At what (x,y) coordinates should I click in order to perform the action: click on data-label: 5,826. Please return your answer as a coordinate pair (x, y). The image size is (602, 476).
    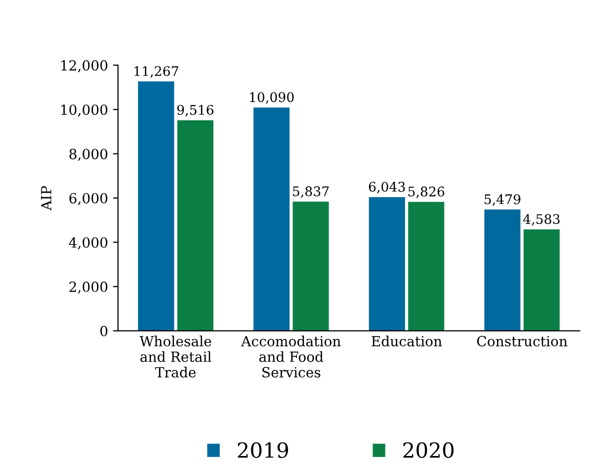
    Looking at the image, I should click on (426, 192).